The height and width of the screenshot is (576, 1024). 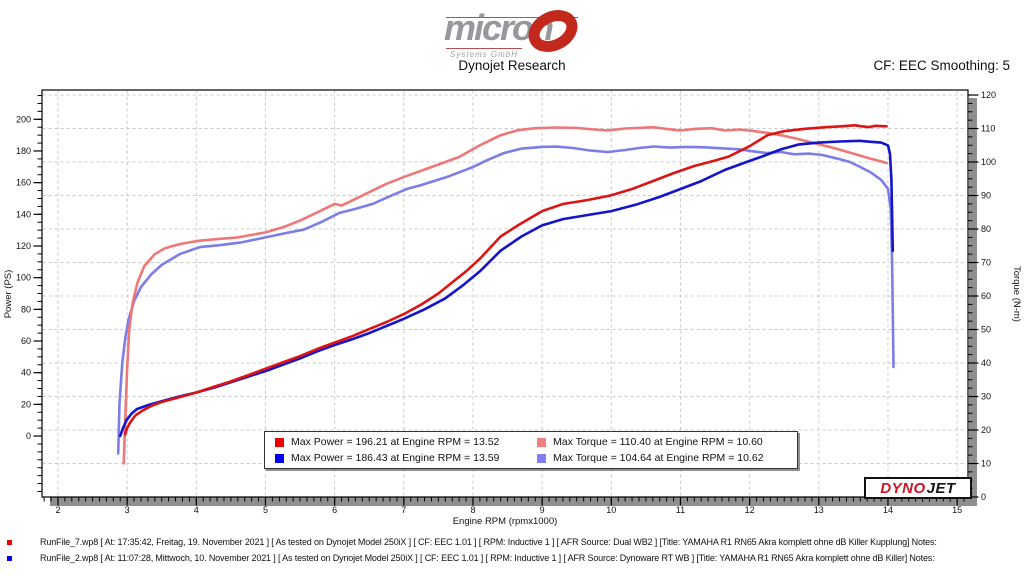 What do you see at coordinates (403, 510) in the screenshot?
I see `x-tick-label: 7` at bounding box center [403, 510].